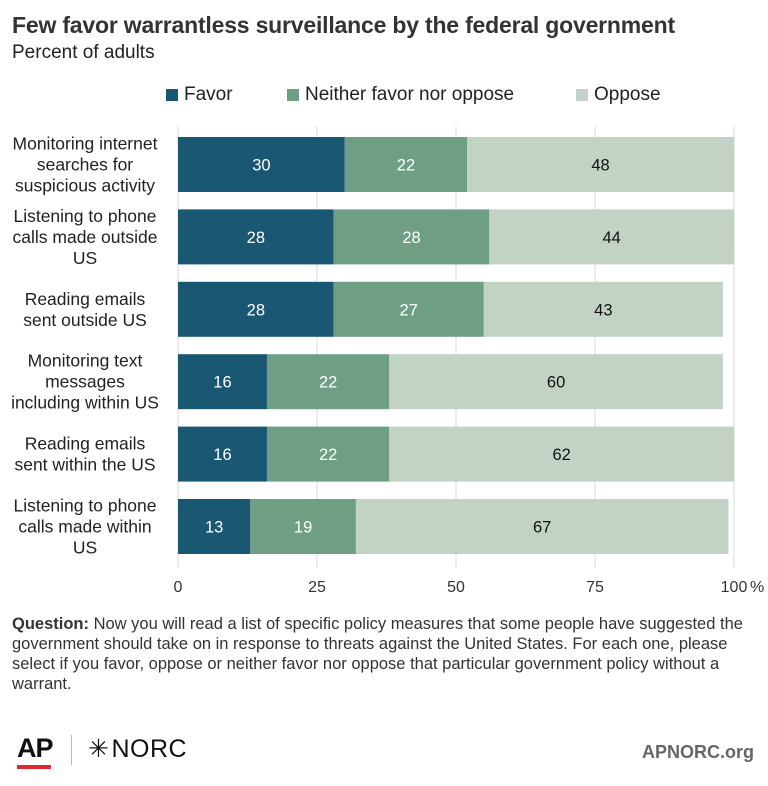  Describe the element at coordinates (35, 748) in the screenshot. I see `ap-logo: AP` at that location.